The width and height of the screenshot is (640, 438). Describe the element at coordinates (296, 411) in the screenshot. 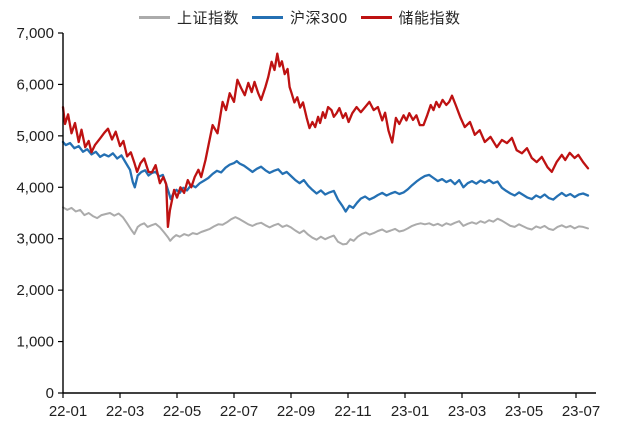

I see `x-axis-tick-label: 22-09` at that location.